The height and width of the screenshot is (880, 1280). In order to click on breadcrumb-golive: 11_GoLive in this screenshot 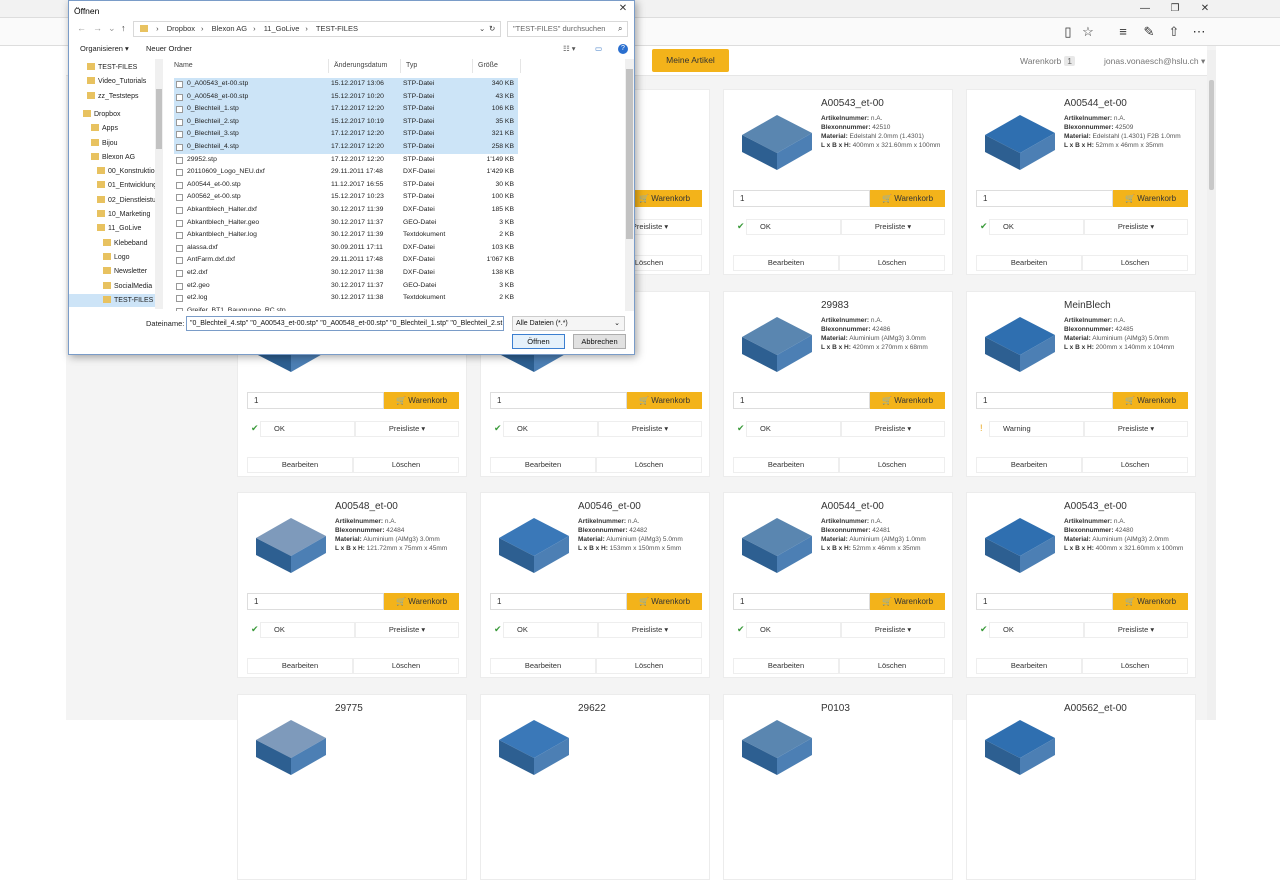, I will do `click(281, 28)`.